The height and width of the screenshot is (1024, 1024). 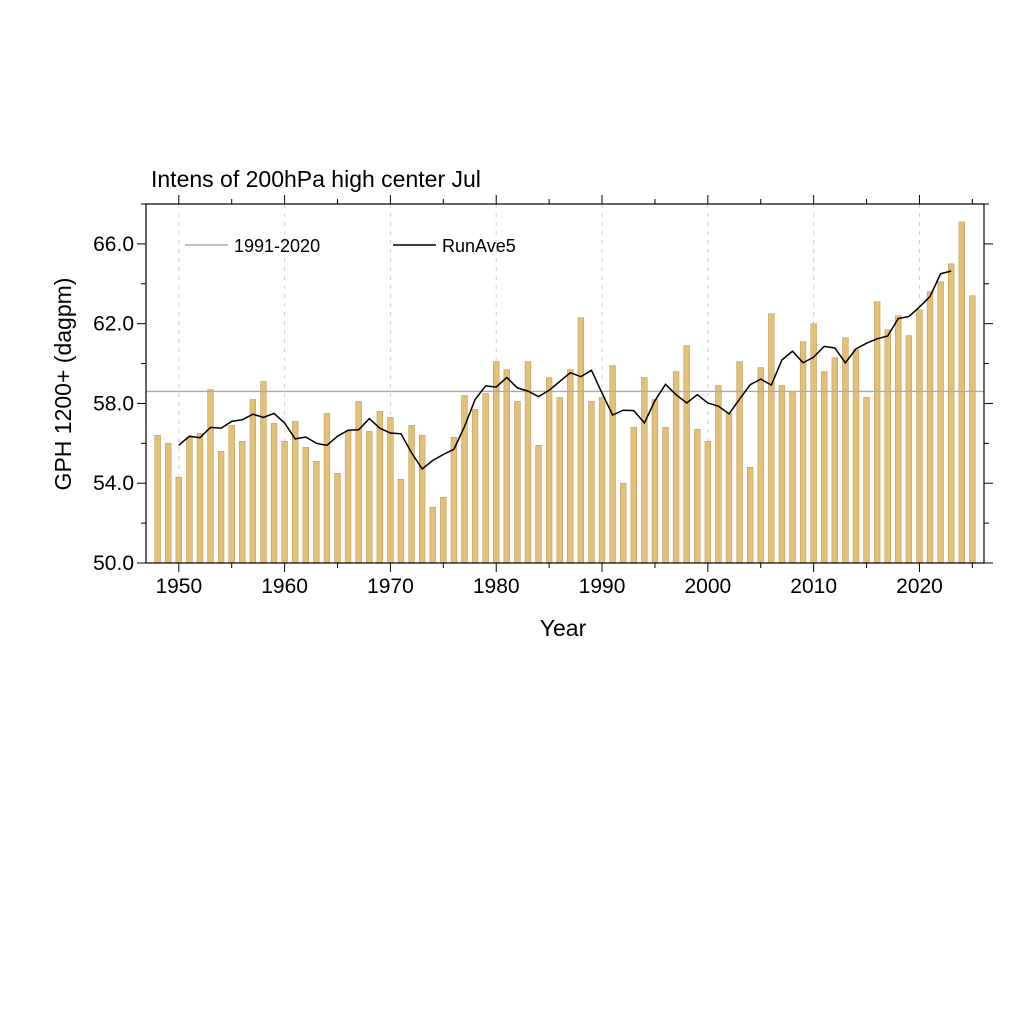 I want to click on running-mean-line, so click(x=565, y=370).